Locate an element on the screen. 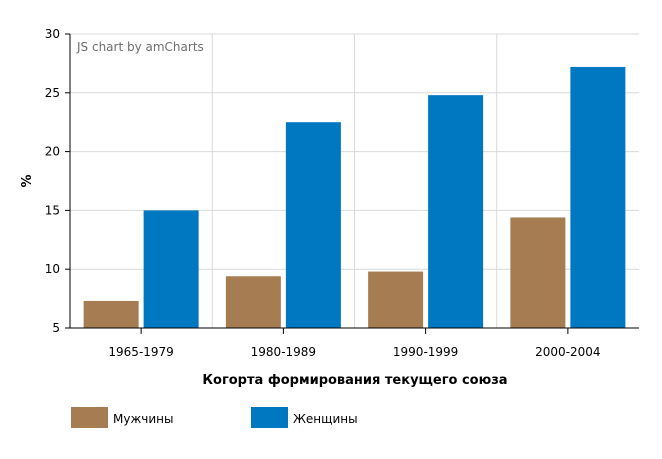 The height and width of the screenshot is (459, 662). y-tick-label: 25 is located at coordinates (52, 93).